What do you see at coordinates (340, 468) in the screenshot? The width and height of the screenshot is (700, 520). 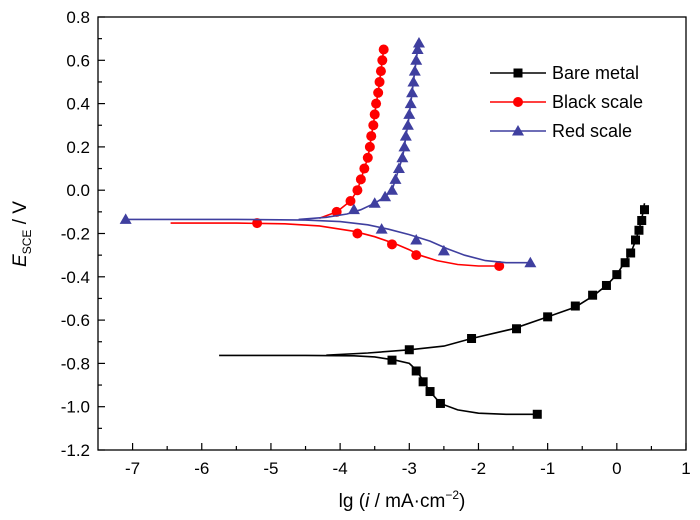 I see `x-tick-label: -4` at bounding box center [340, 468].